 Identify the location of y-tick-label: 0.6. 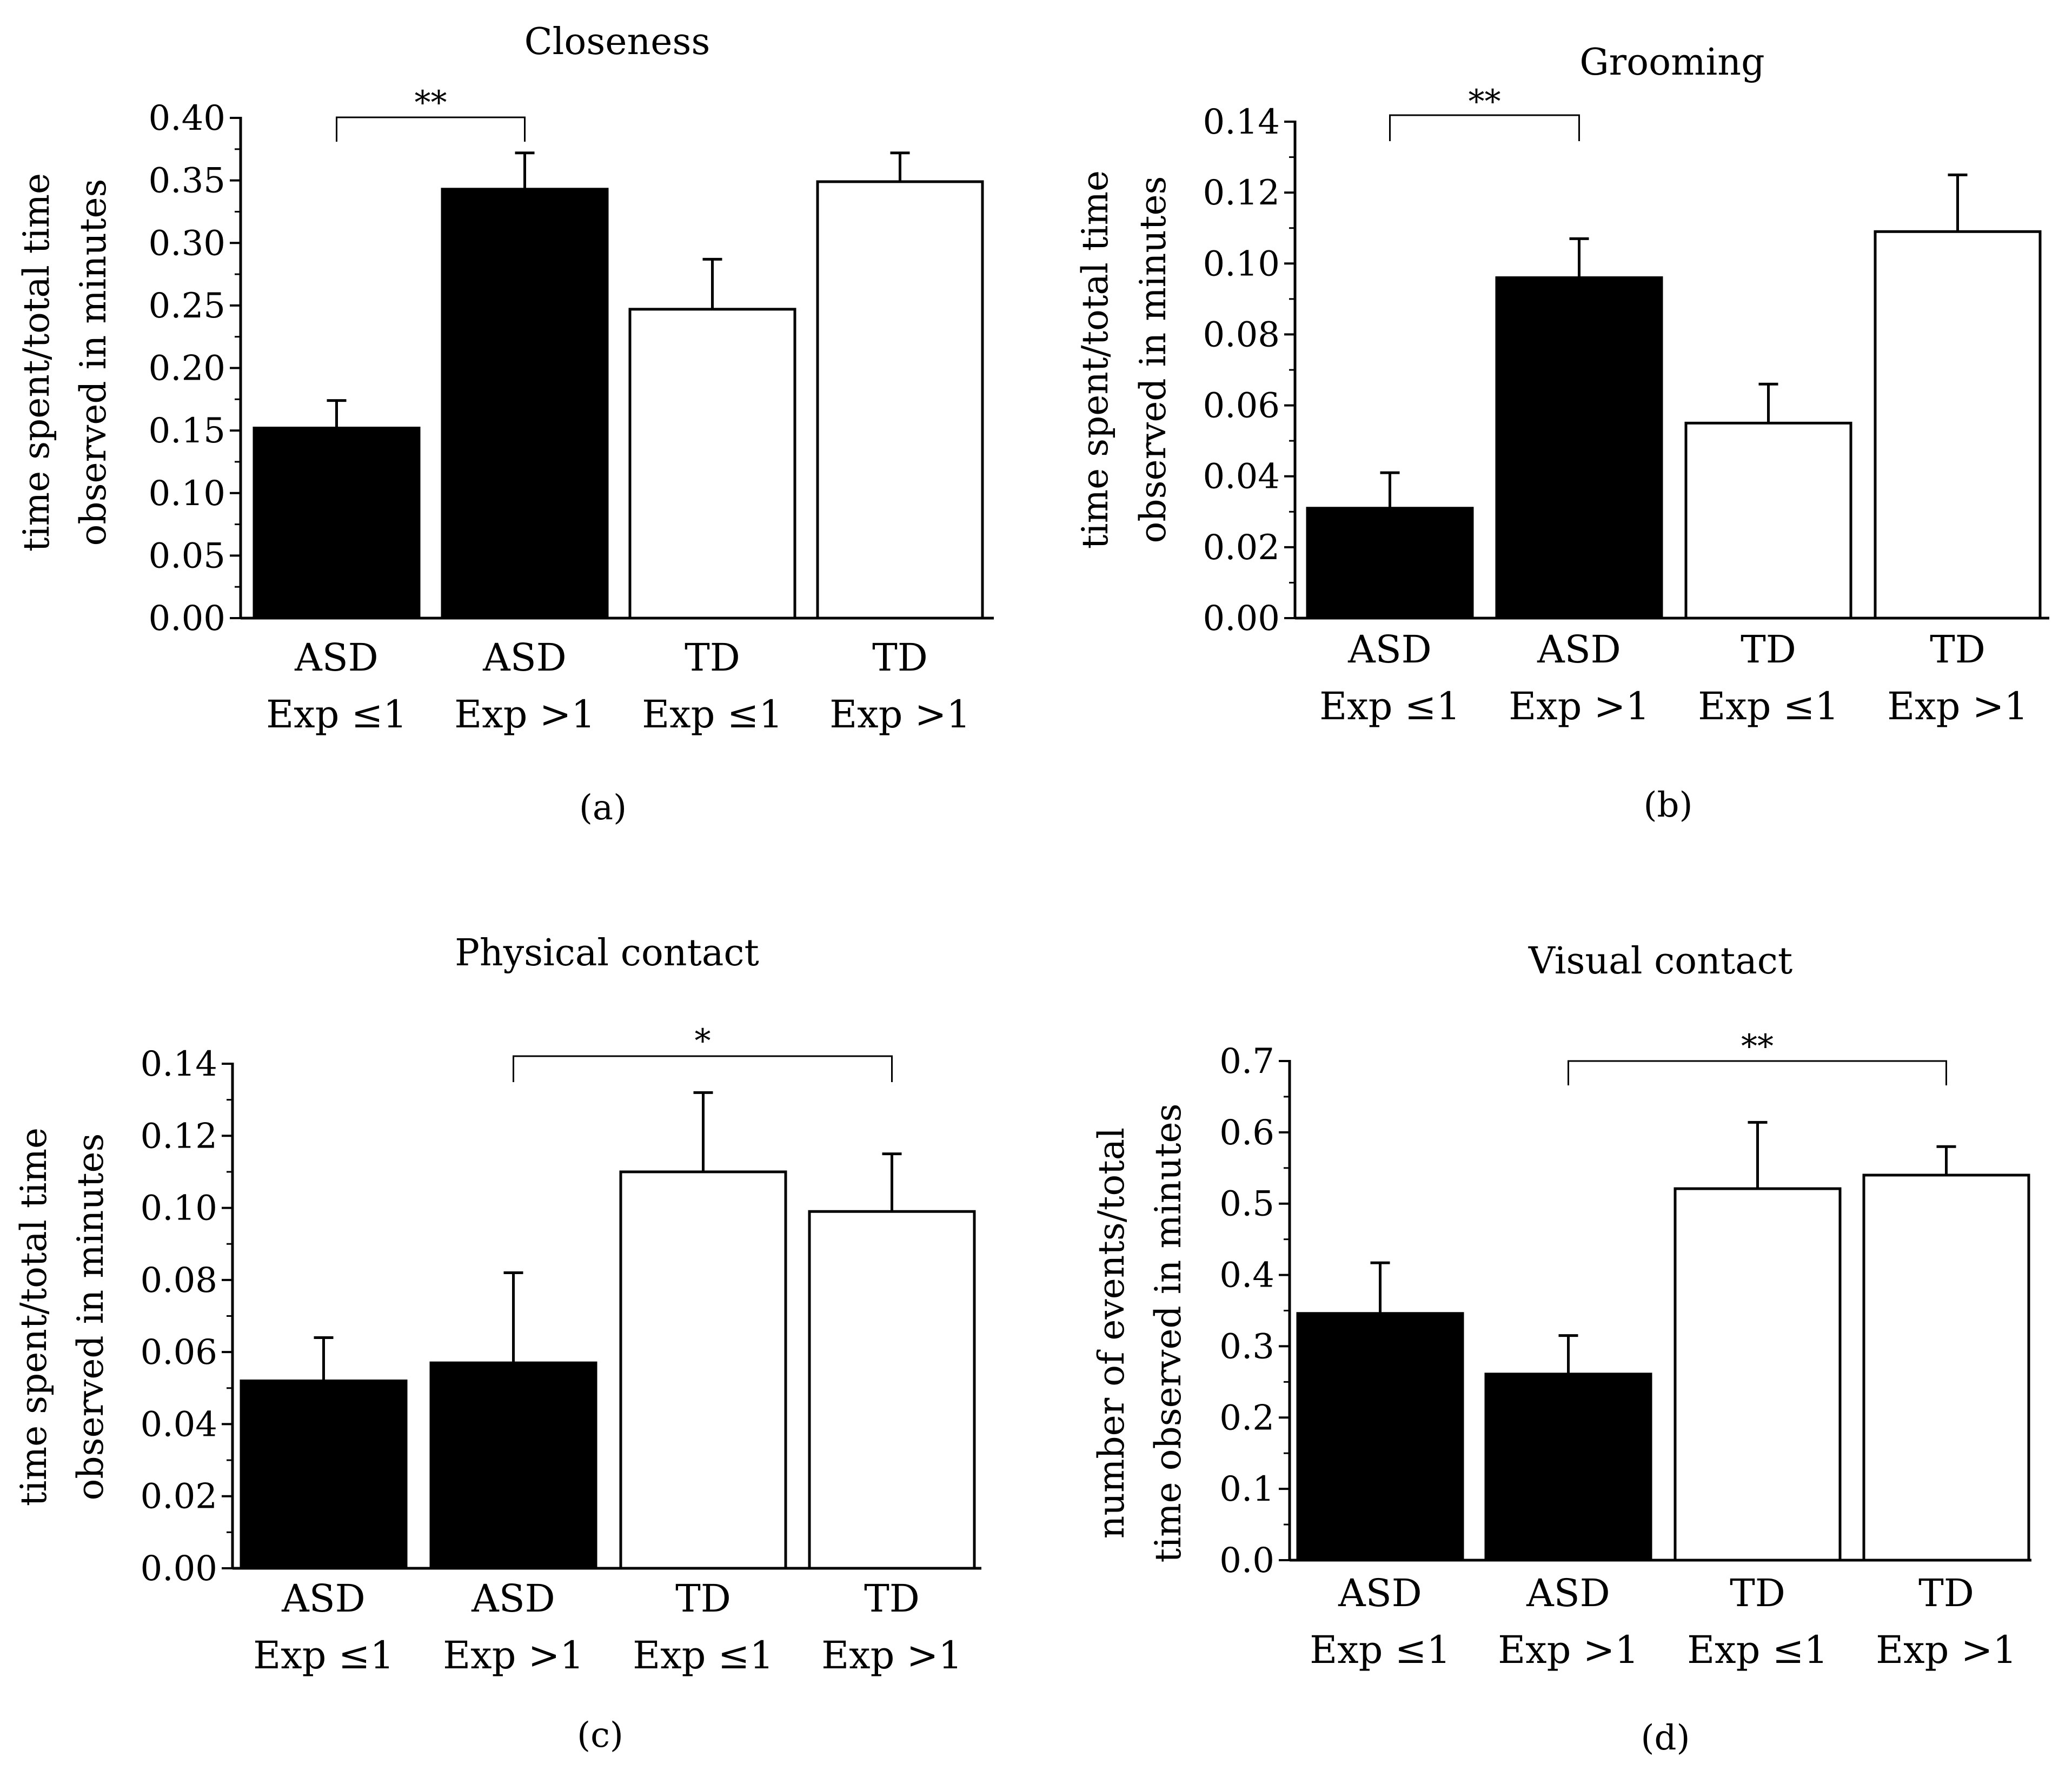
(1246, 1133).